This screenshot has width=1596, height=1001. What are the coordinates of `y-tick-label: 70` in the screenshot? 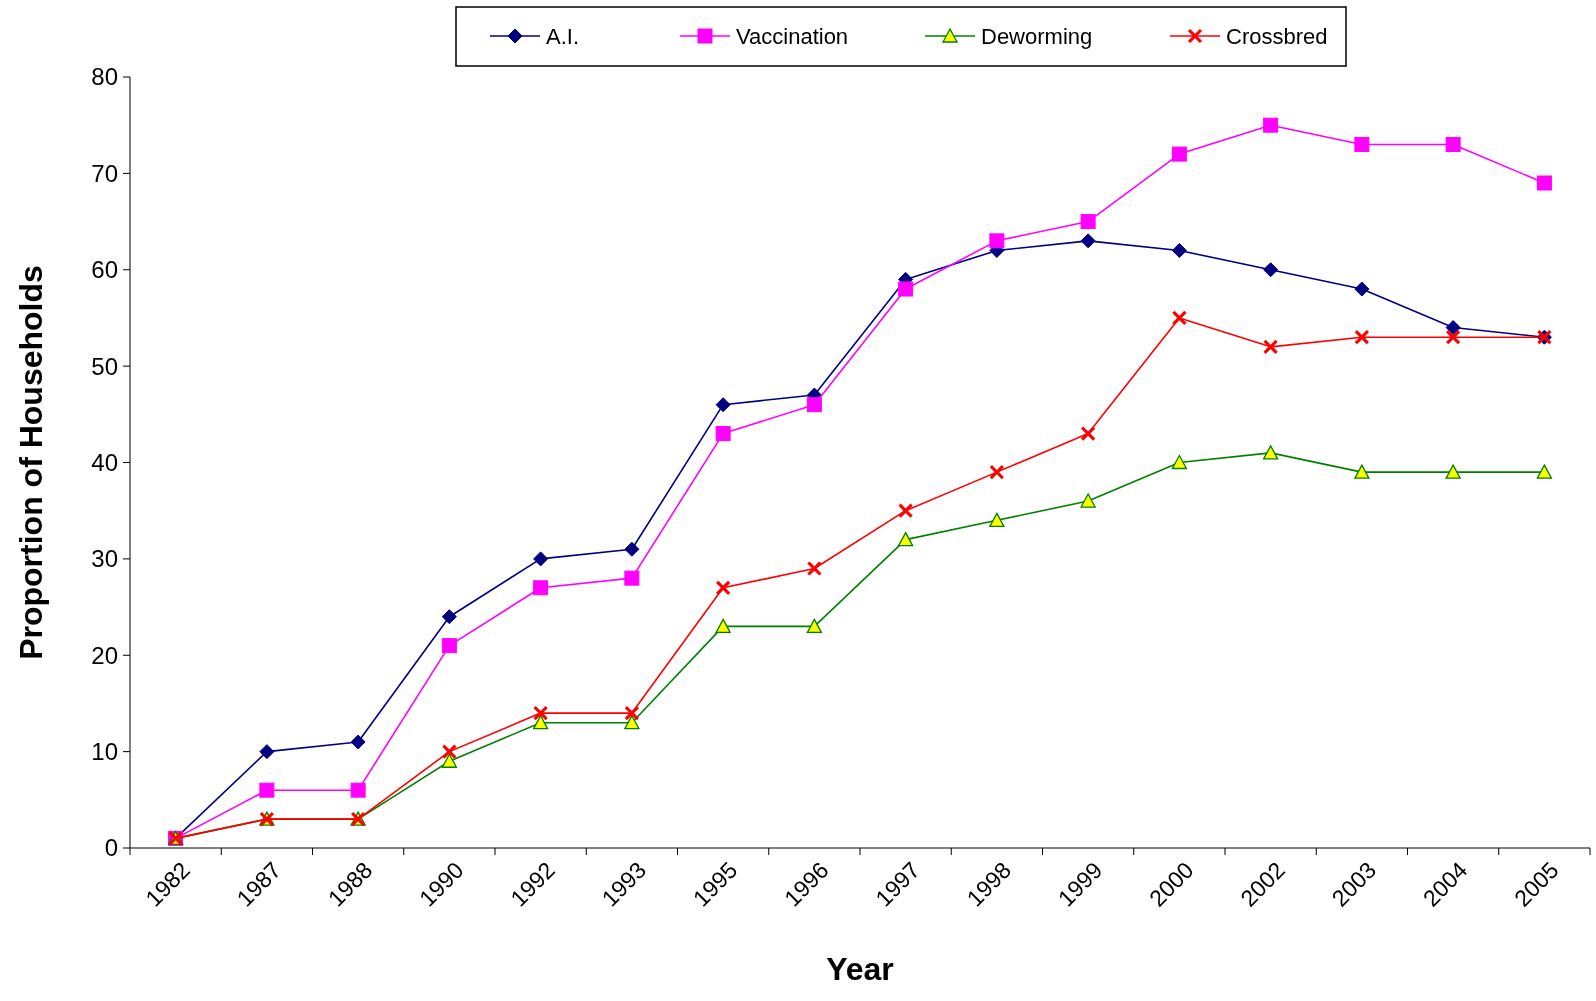 It's located at (104, 173).